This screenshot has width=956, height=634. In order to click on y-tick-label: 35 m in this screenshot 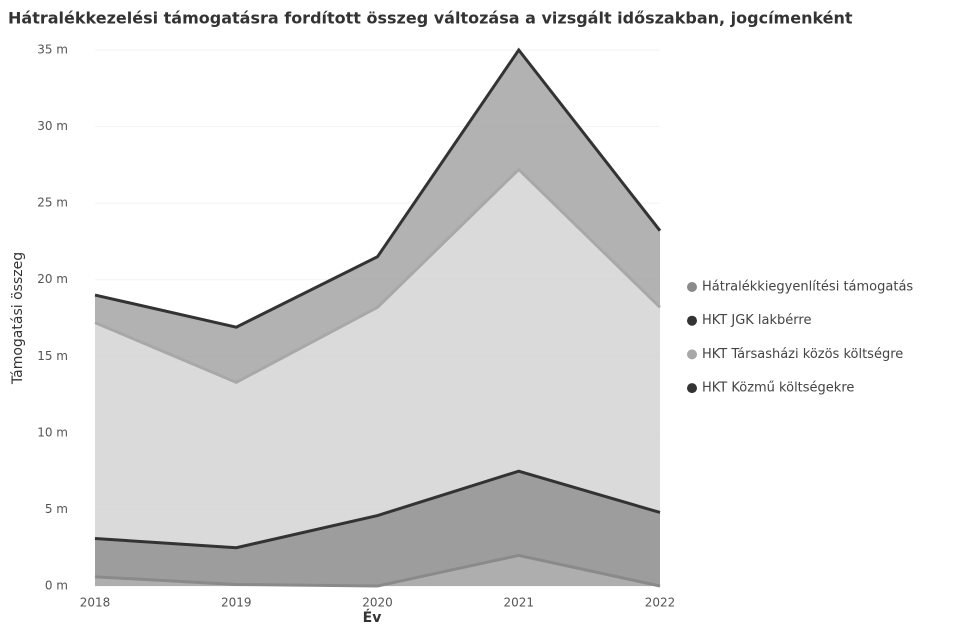, I will do `click(52, 50)`.